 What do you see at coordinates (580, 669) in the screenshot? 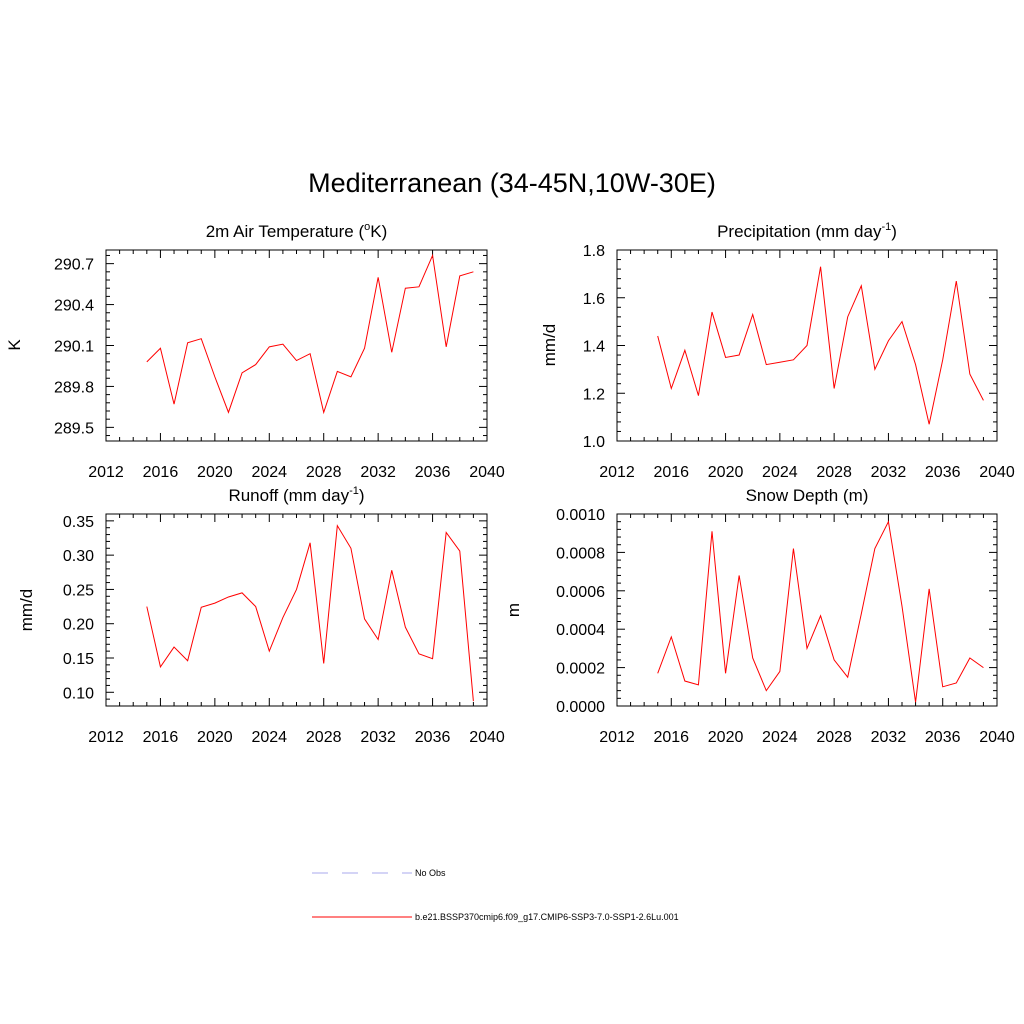
I see `y-tick-label: 0.0002` at bounding box center [580, 669].